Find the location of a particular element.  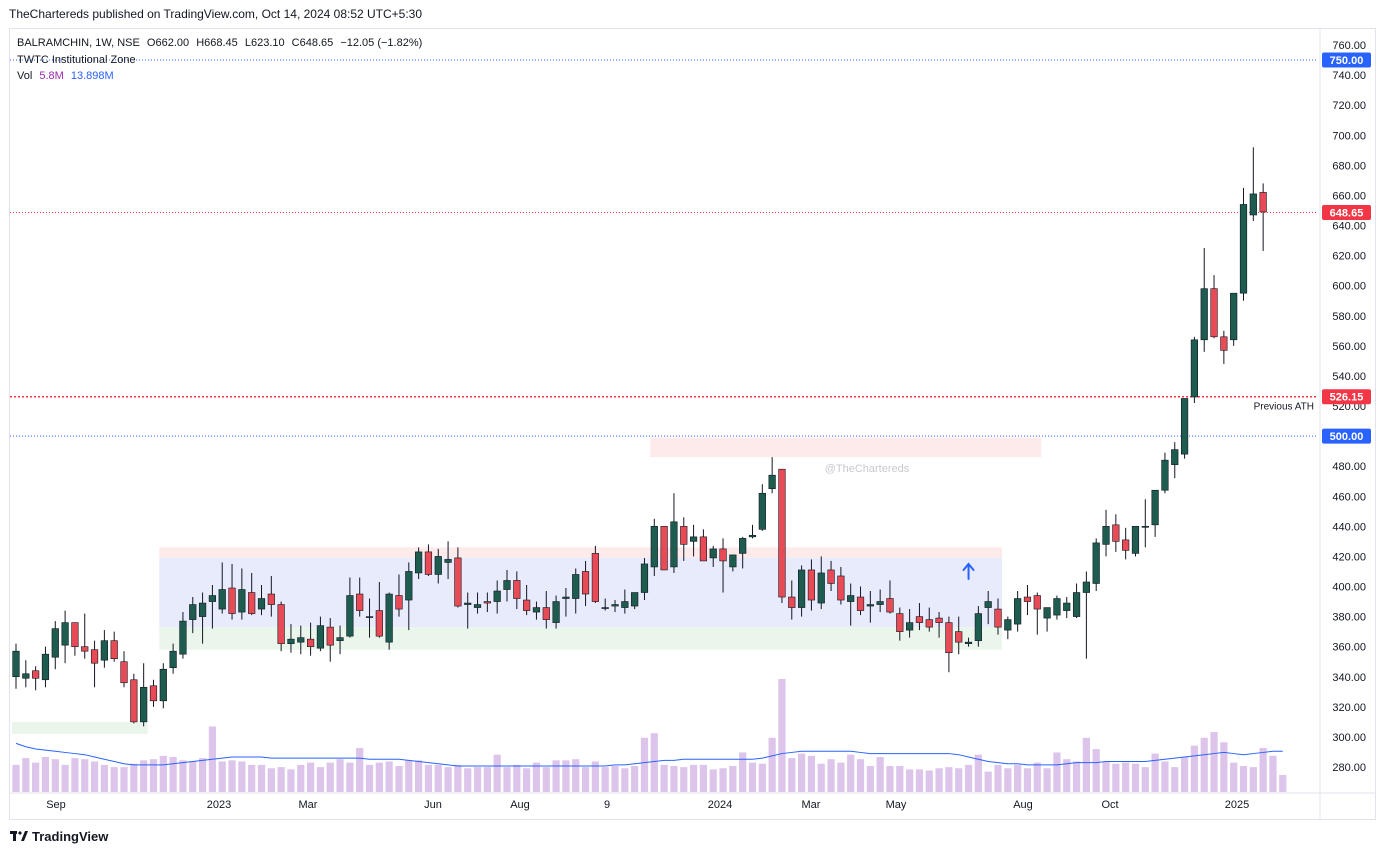

vol-ma-value: 13.898M is located at coordinates (92, 76).